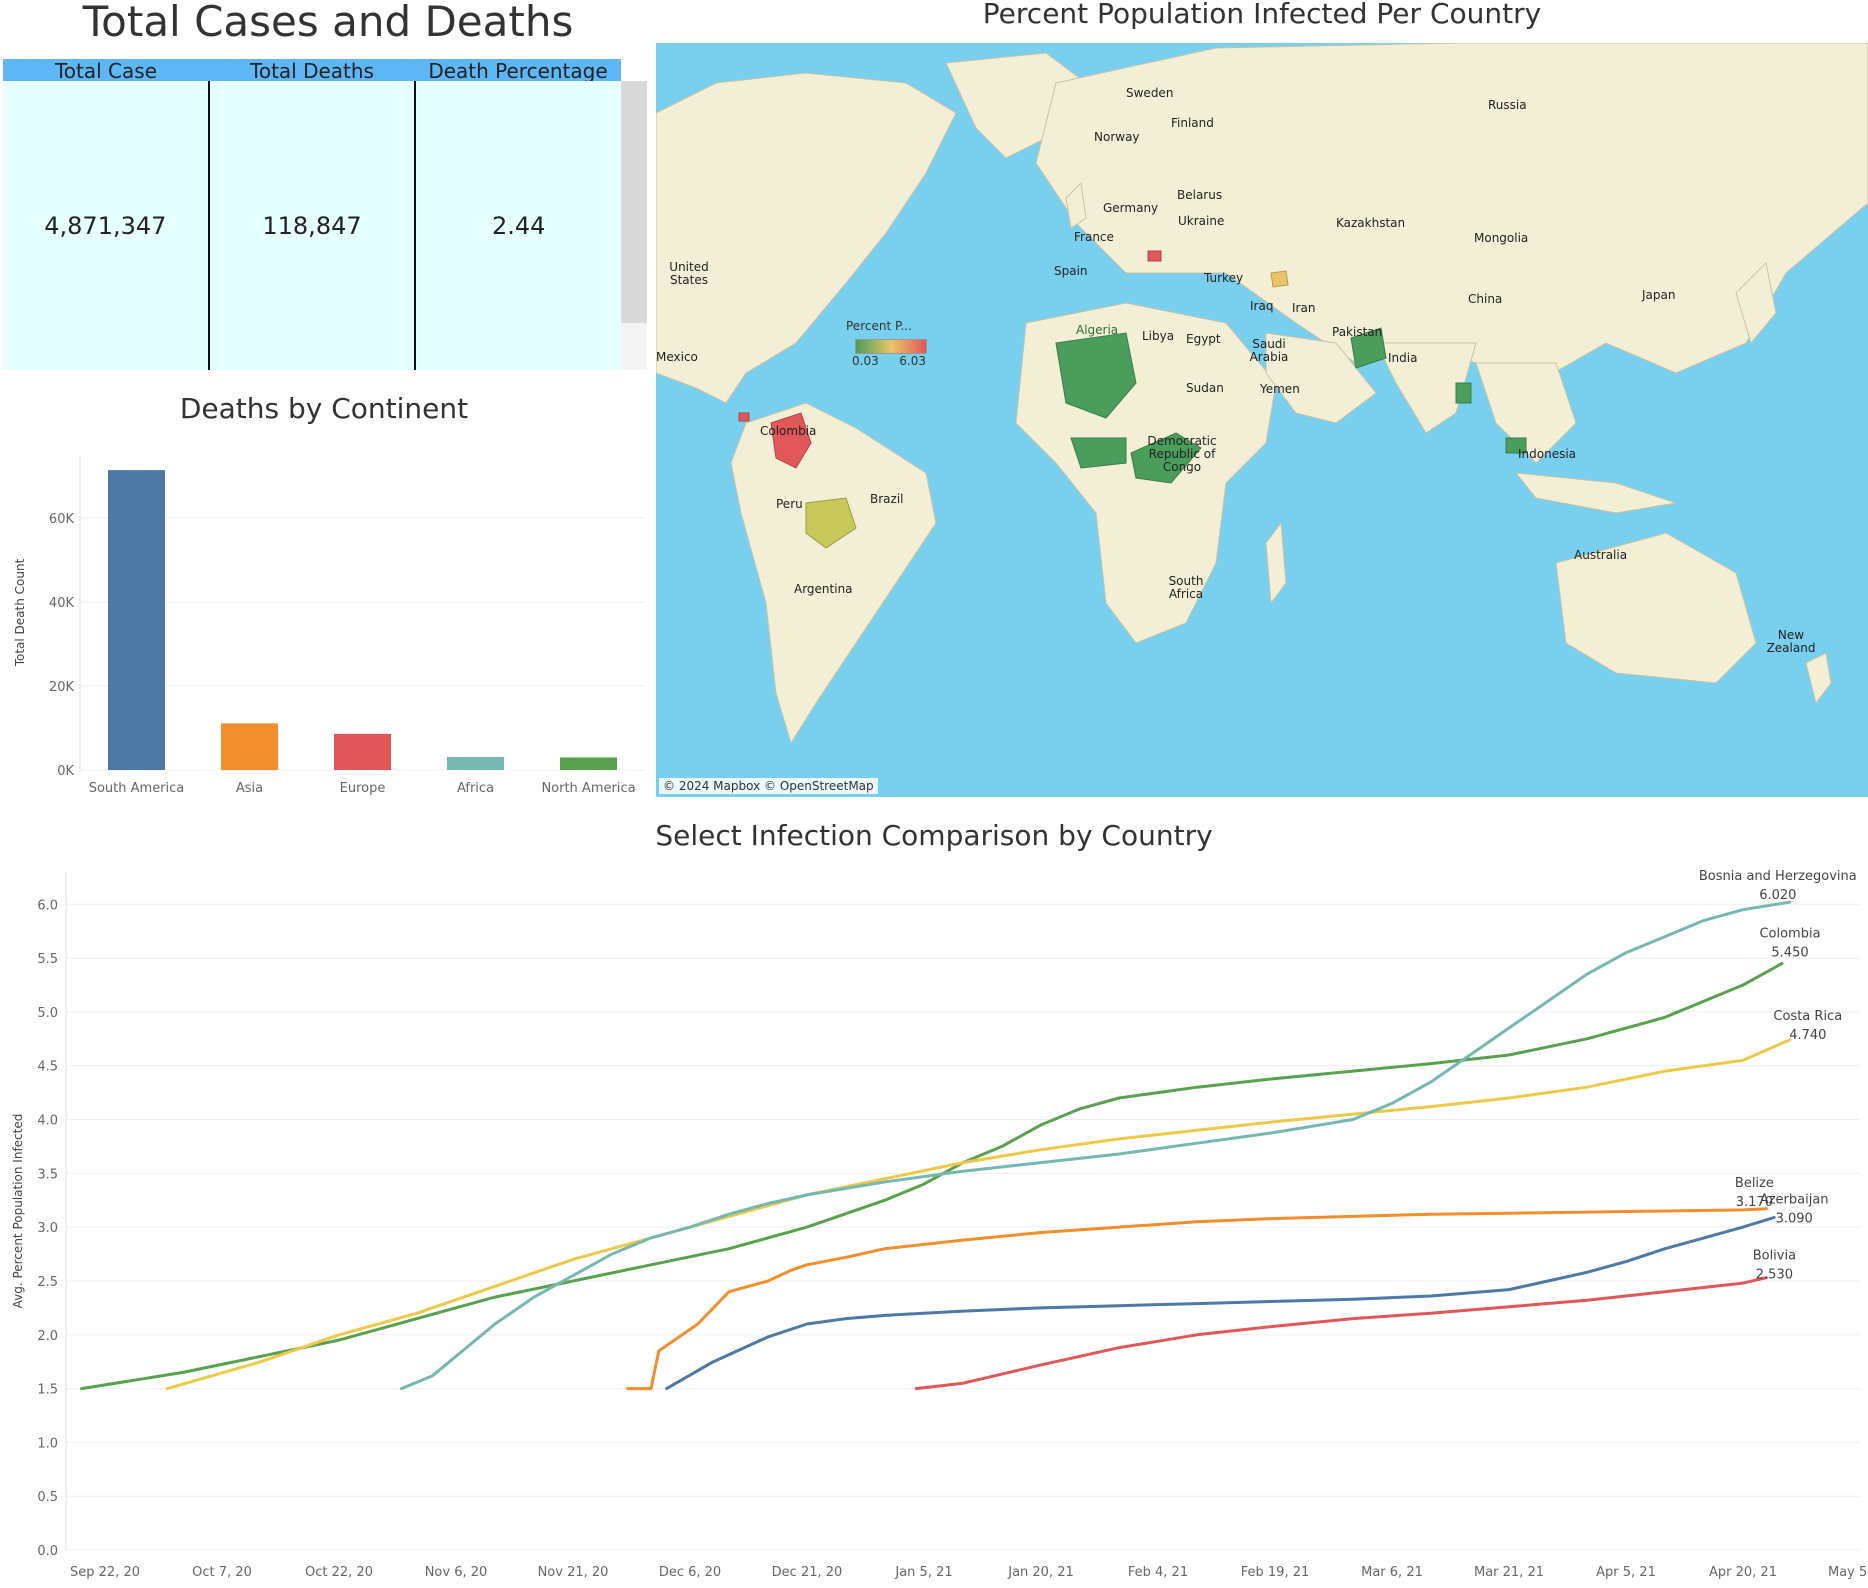  What do you see at coordinates (1371, 223) in the screenshot?
I see `map-label-kazakhstan: Kazakhstan` at bounding box center [1371, 223].